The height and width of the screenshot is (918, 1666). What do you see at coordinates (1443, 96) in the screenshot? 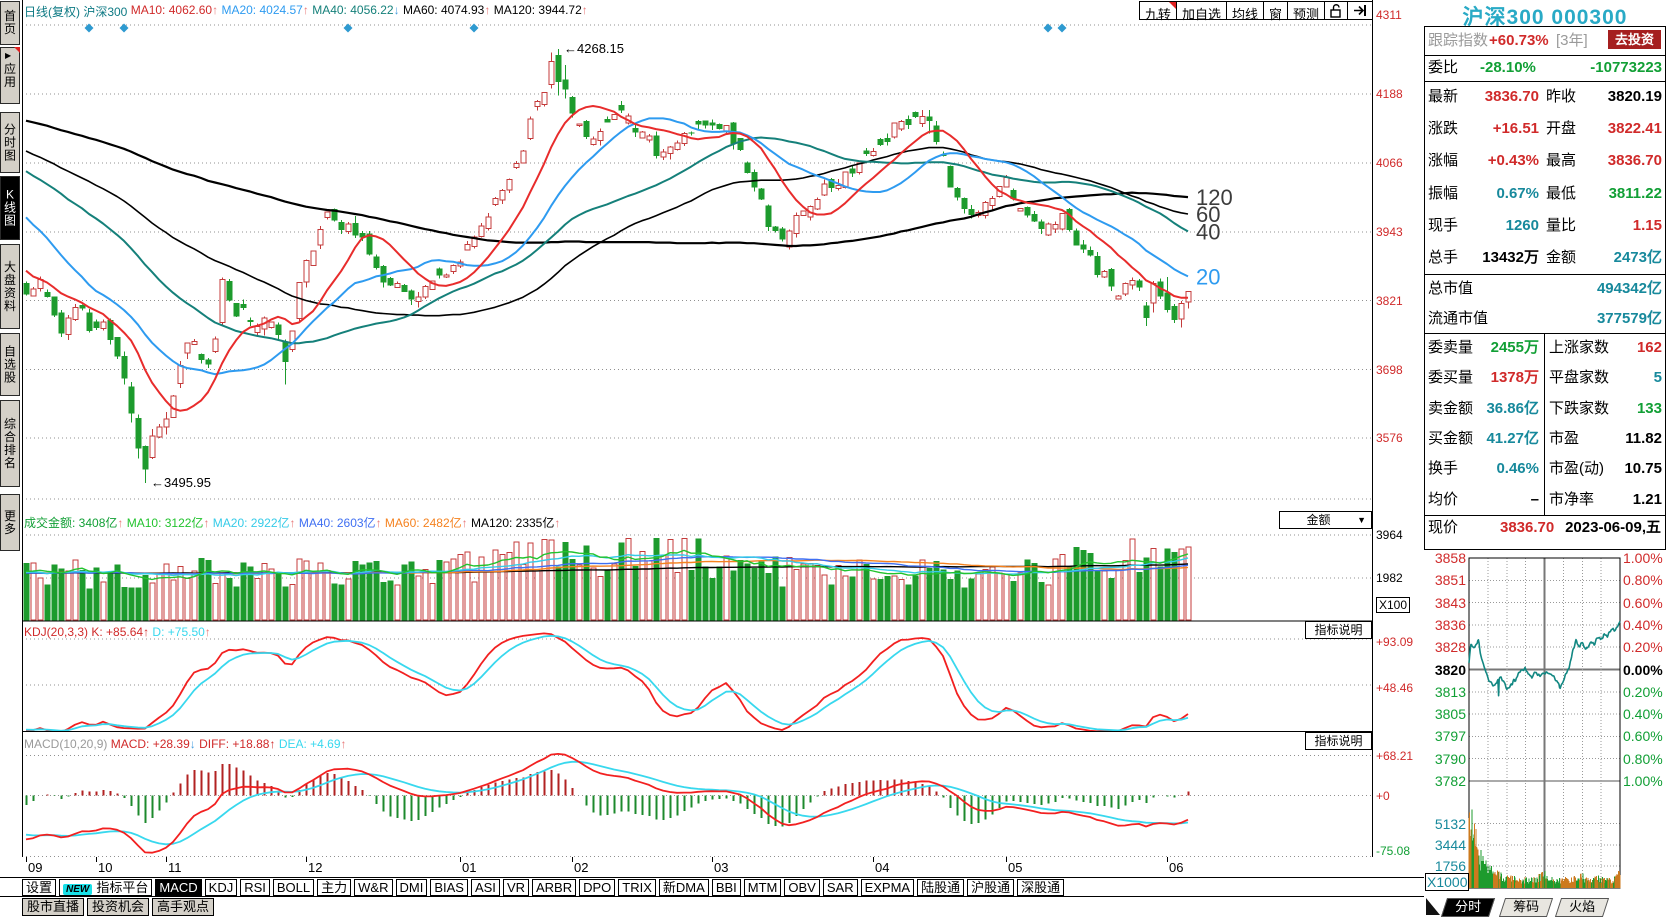
I see `field-label: 最新` at bounding box center [1443, 96].